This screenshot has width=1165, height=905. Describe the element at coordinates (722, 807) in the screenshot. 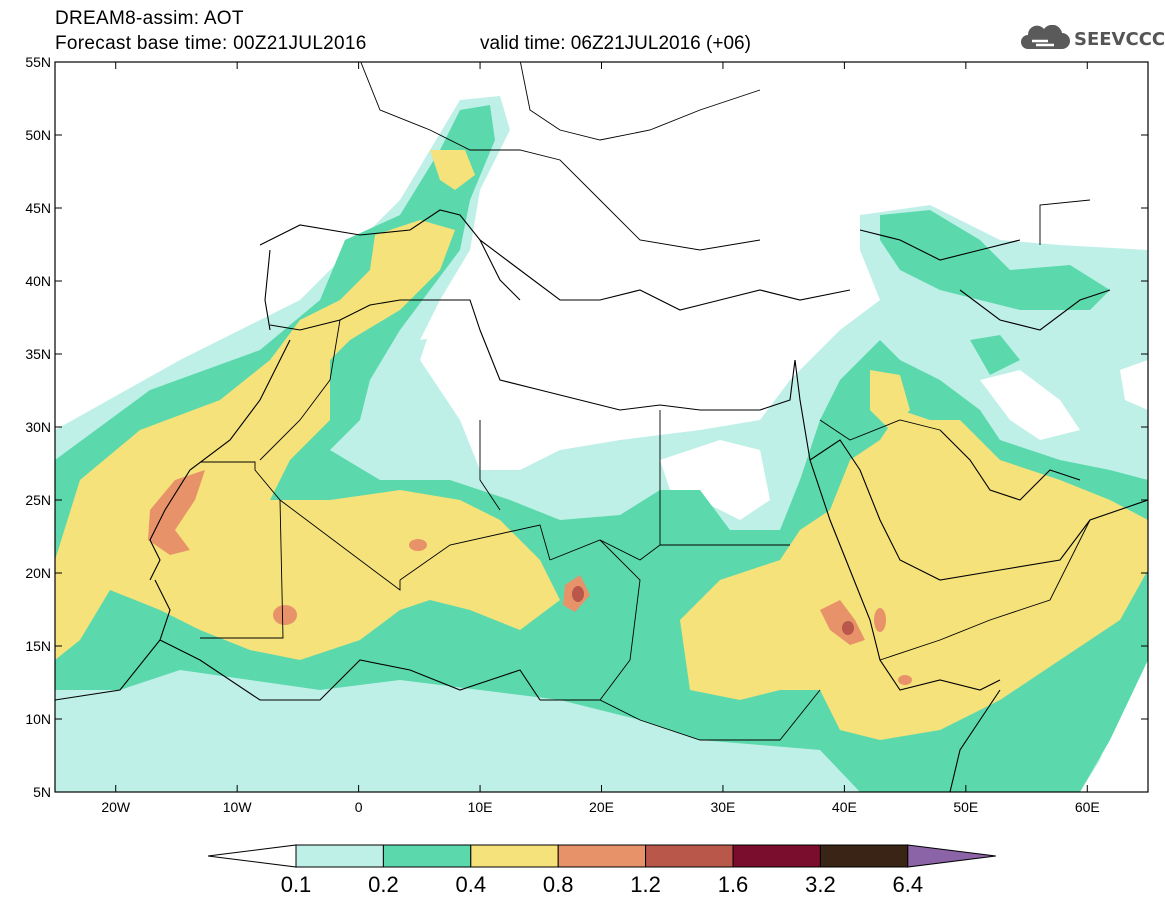

I see `lon-tick-label: 30E` at that location.